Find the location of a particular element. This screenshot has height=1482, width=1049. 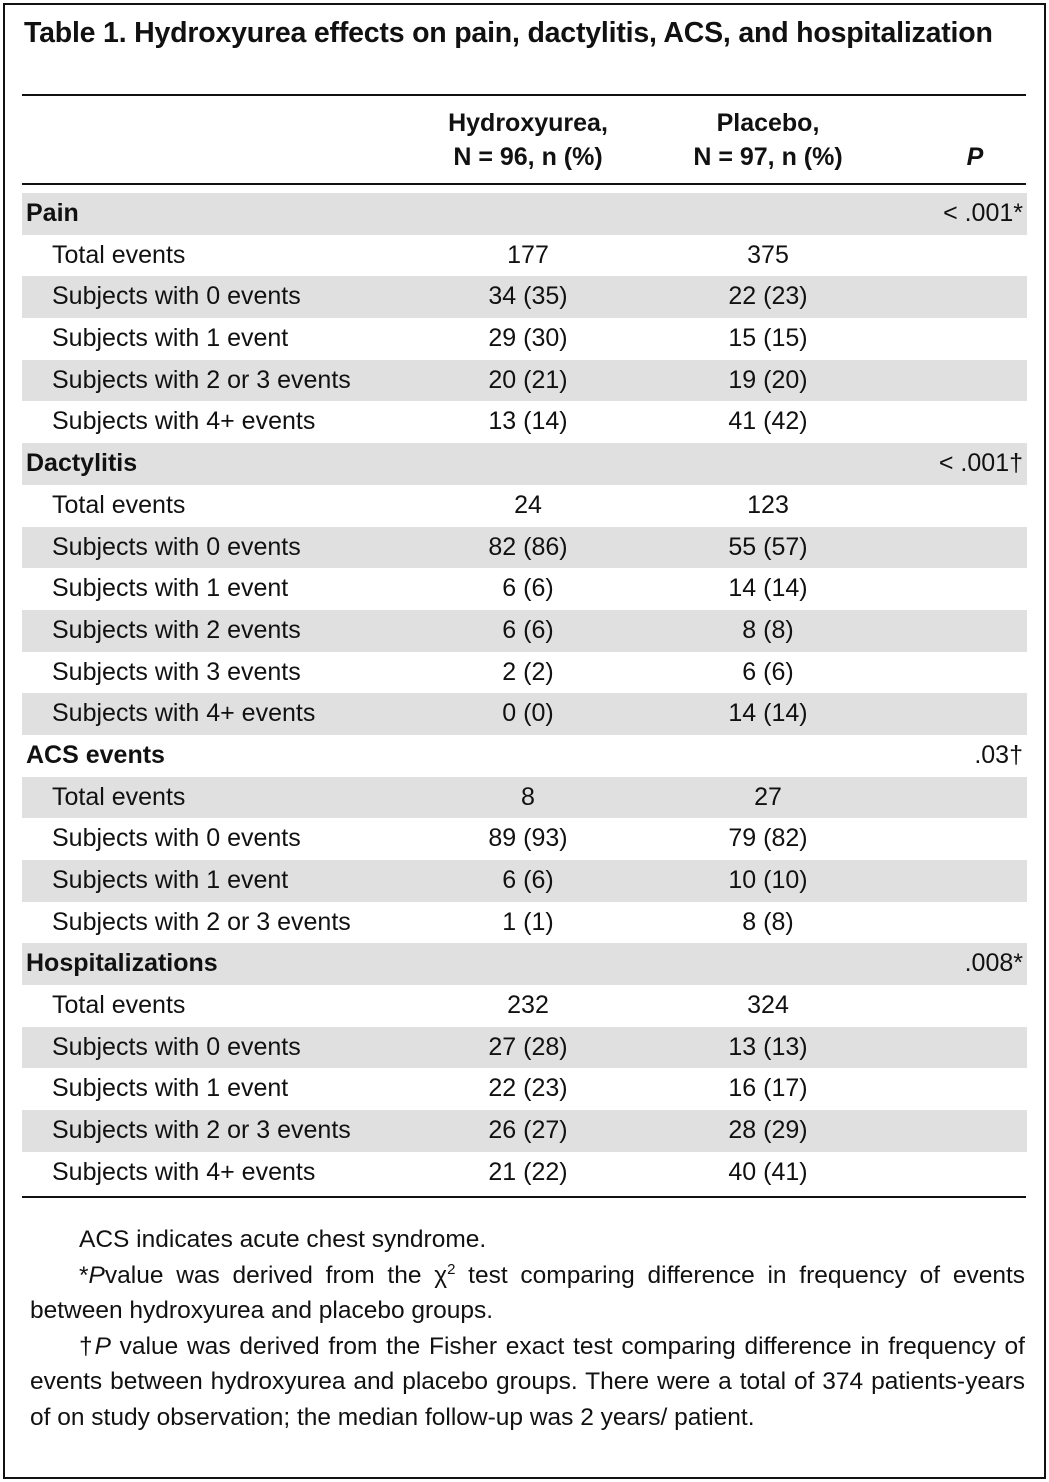

hydroxyurea-value: 13 (14) is located at coordinates (528, 421).